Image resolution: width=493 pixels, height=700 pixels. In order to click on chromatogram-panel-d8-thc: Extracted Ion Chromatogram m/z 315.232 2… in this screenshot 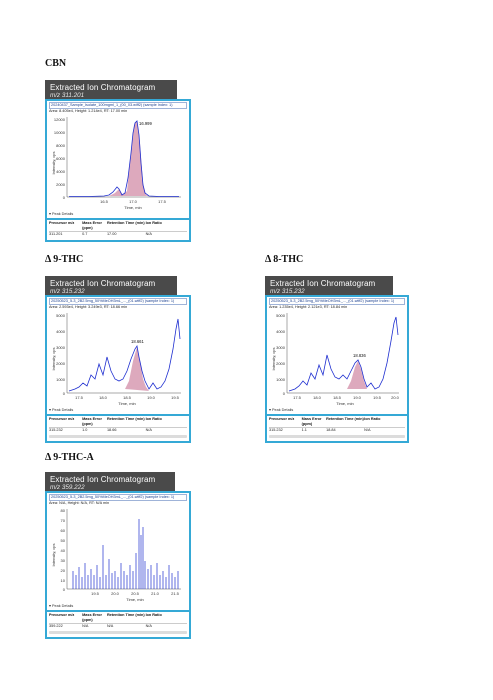, I will do `click(337, 360)`.